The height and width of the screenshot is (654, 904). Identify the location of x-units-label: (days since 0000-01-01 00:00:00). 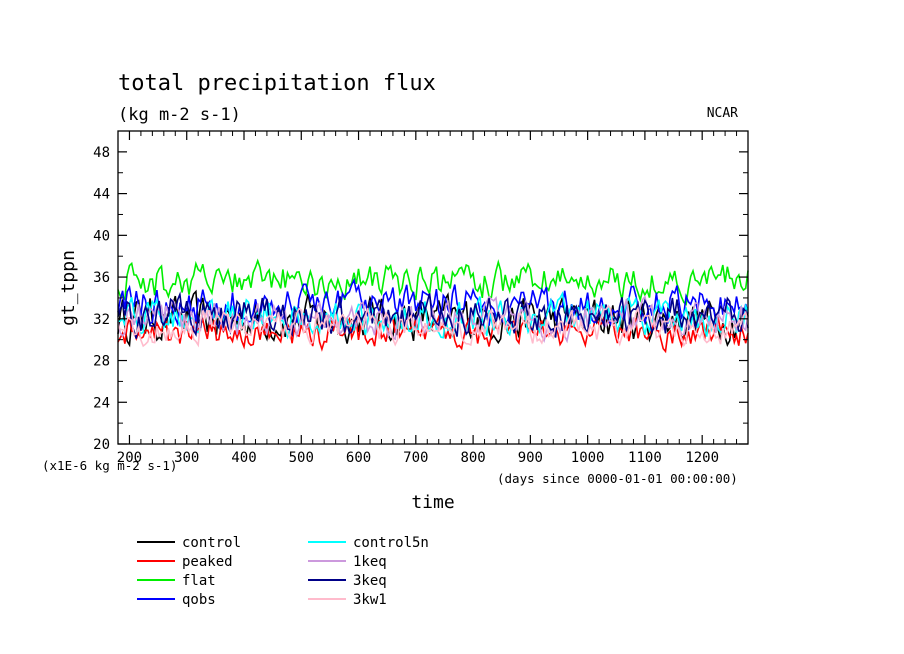
(617, 478).